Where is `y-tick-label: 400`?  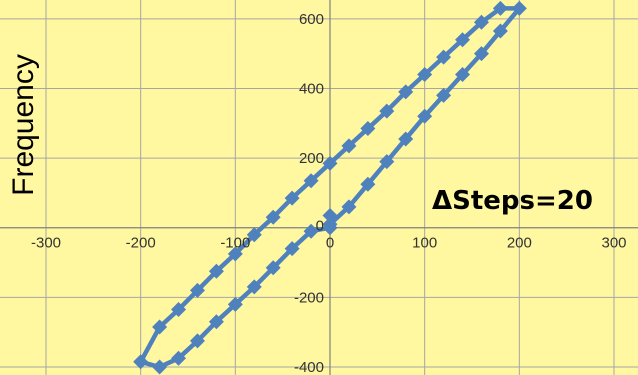 y-tick-label: 400 is located at coordinates (311, 88).